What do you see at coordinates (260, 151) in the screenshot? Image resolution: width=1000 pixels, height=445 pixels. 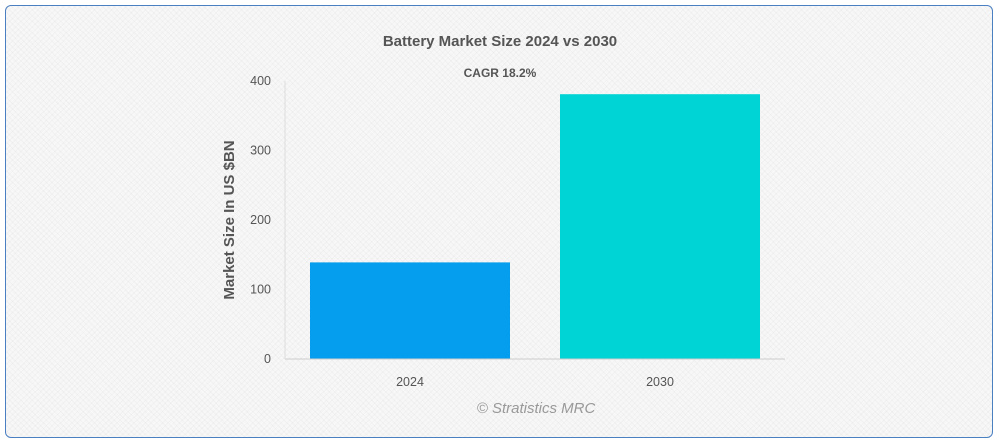 I see `y-tick-label: 300` at bounding box center [260, 151].